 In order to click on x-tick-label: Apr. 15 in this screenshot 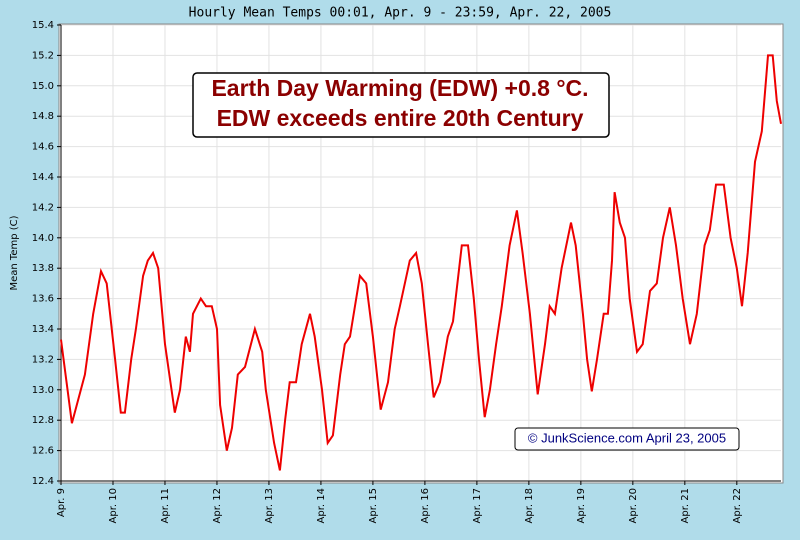, I will do `click(373, 505)`.